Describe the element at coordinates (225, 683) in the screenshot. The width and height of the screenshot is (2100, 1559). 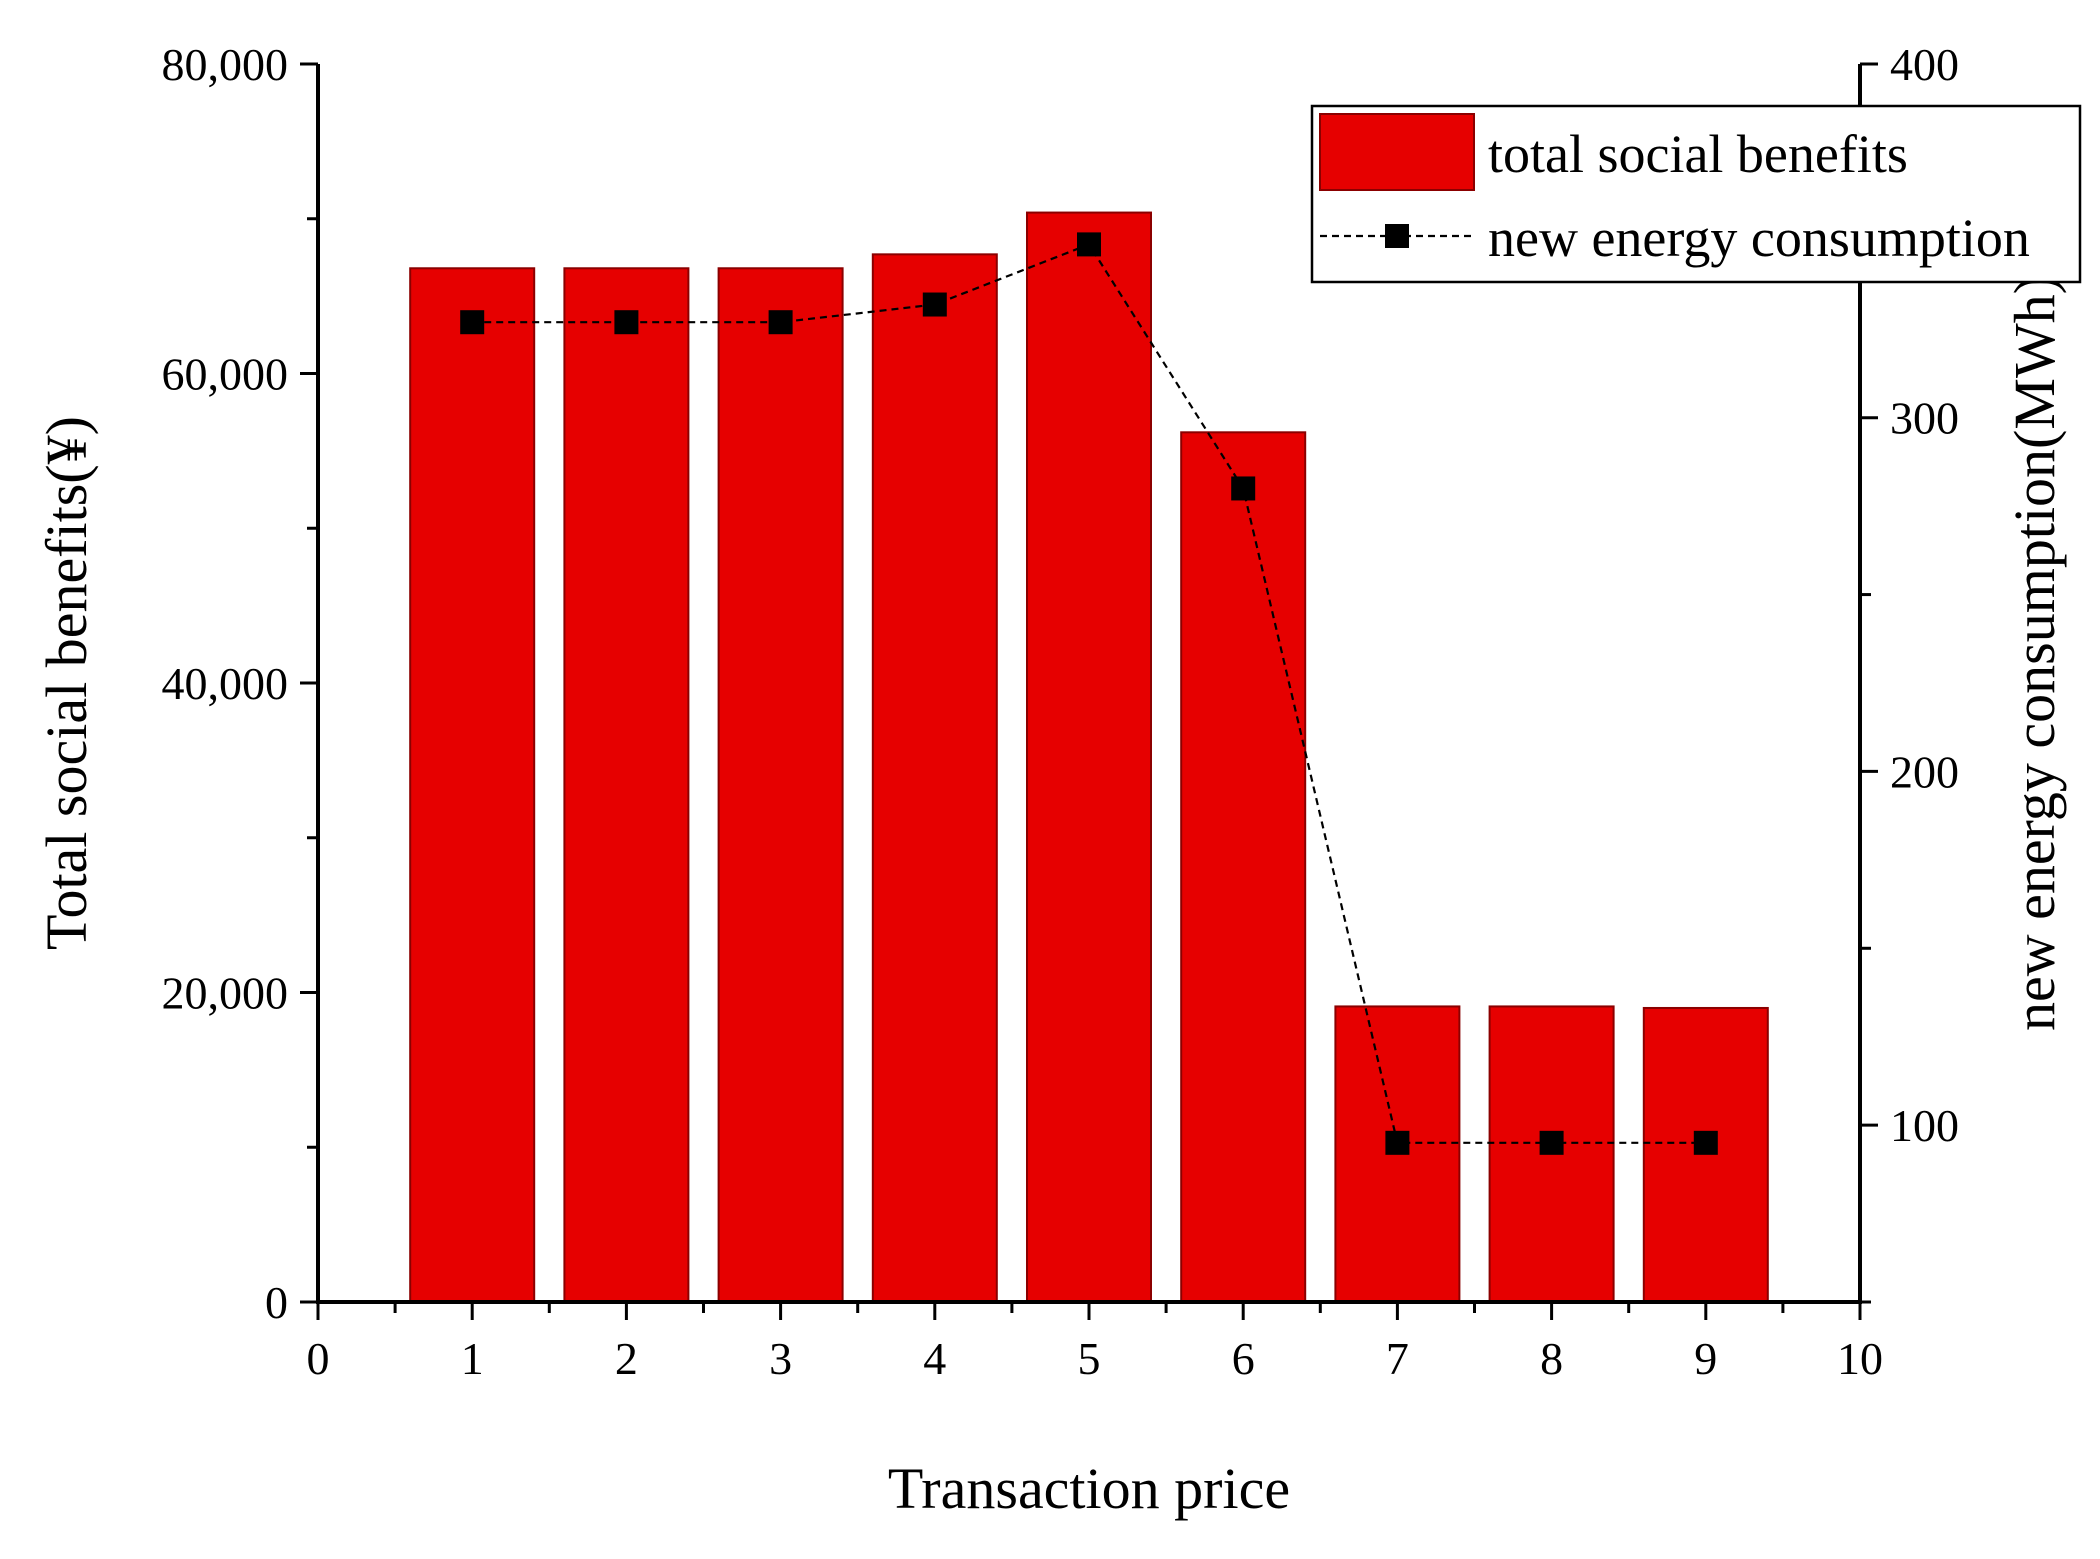
I see `y-left-tick-label: 40,000` at that location.